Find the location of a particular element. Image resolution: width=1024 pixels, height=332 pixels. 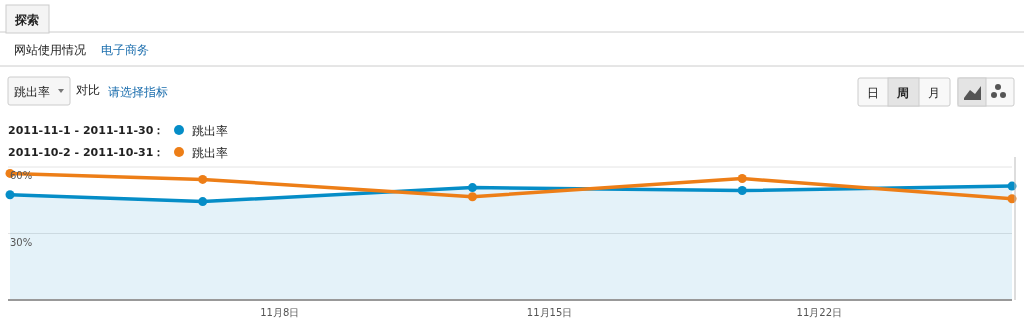

text: 请选择指标 is located at coordinates (138, 92).